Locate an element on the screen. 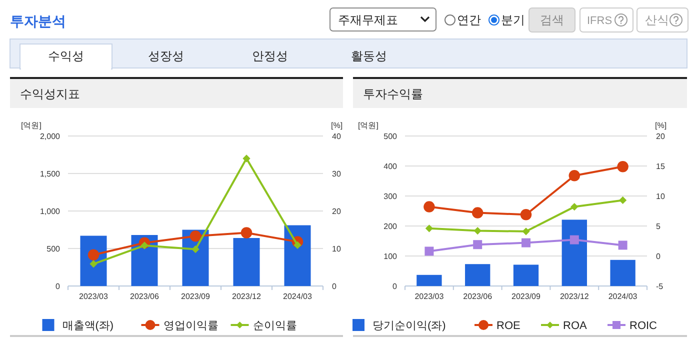 Image resolution: width=697 pixels, height=342 pixels. legend-label: 순이익률 is located at coordinates (274, 326).